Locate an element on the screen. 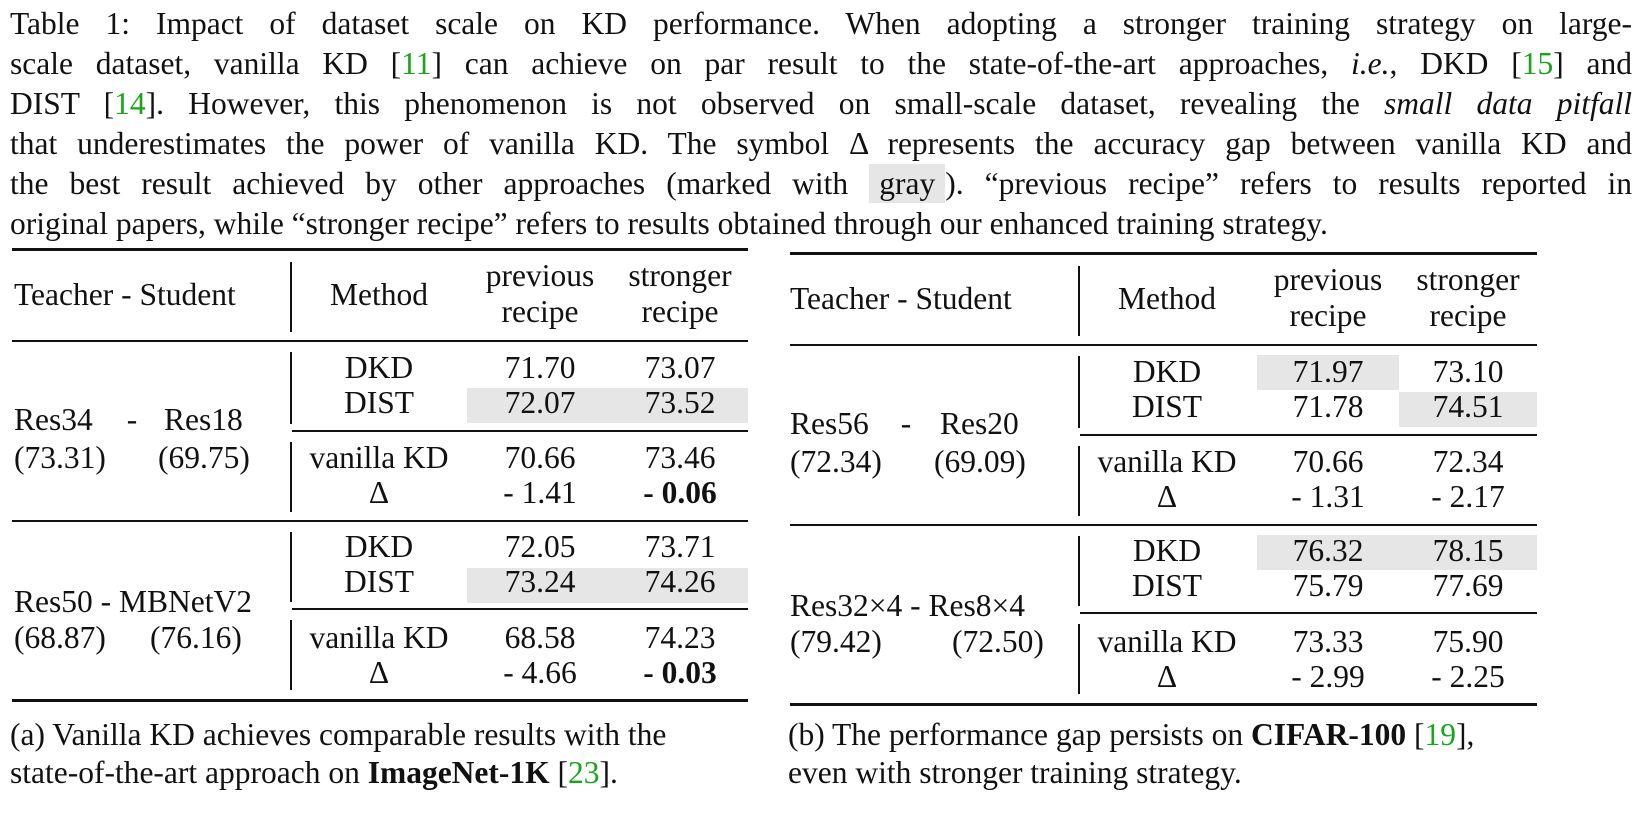  citation-link: 19 is located at coordinates (1440, 734).